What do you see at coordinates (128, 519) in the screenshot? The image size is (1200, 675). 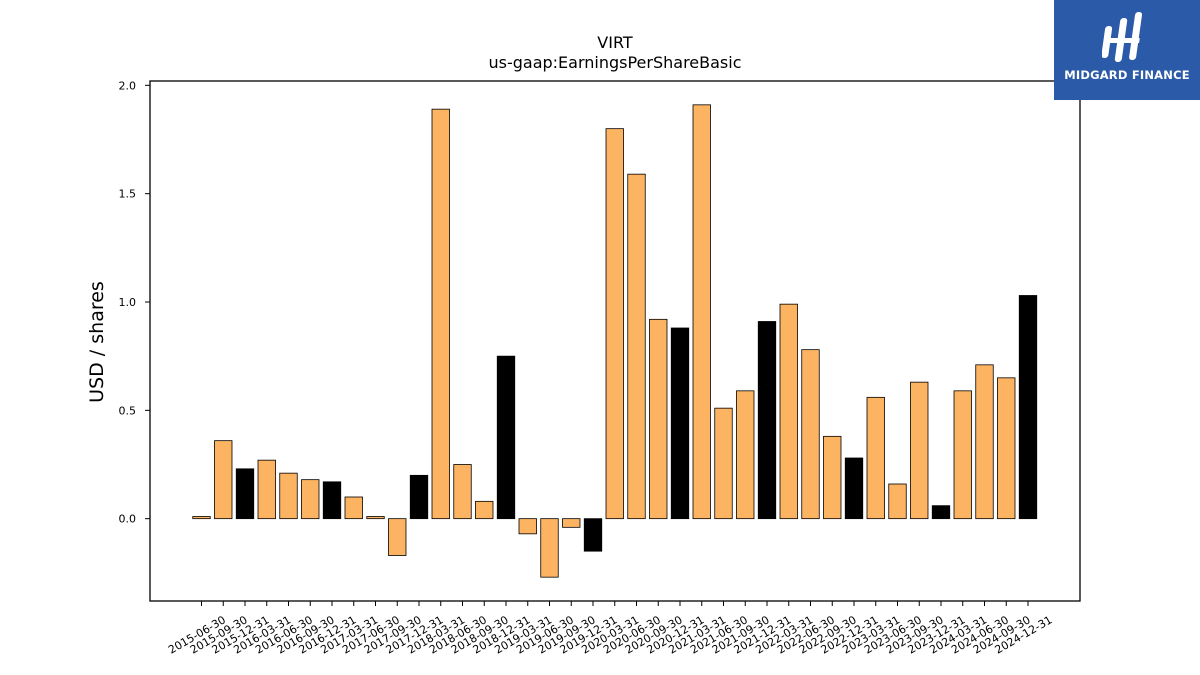 I see `y-tick-label: 0.0` at bounding box center [128, 519].